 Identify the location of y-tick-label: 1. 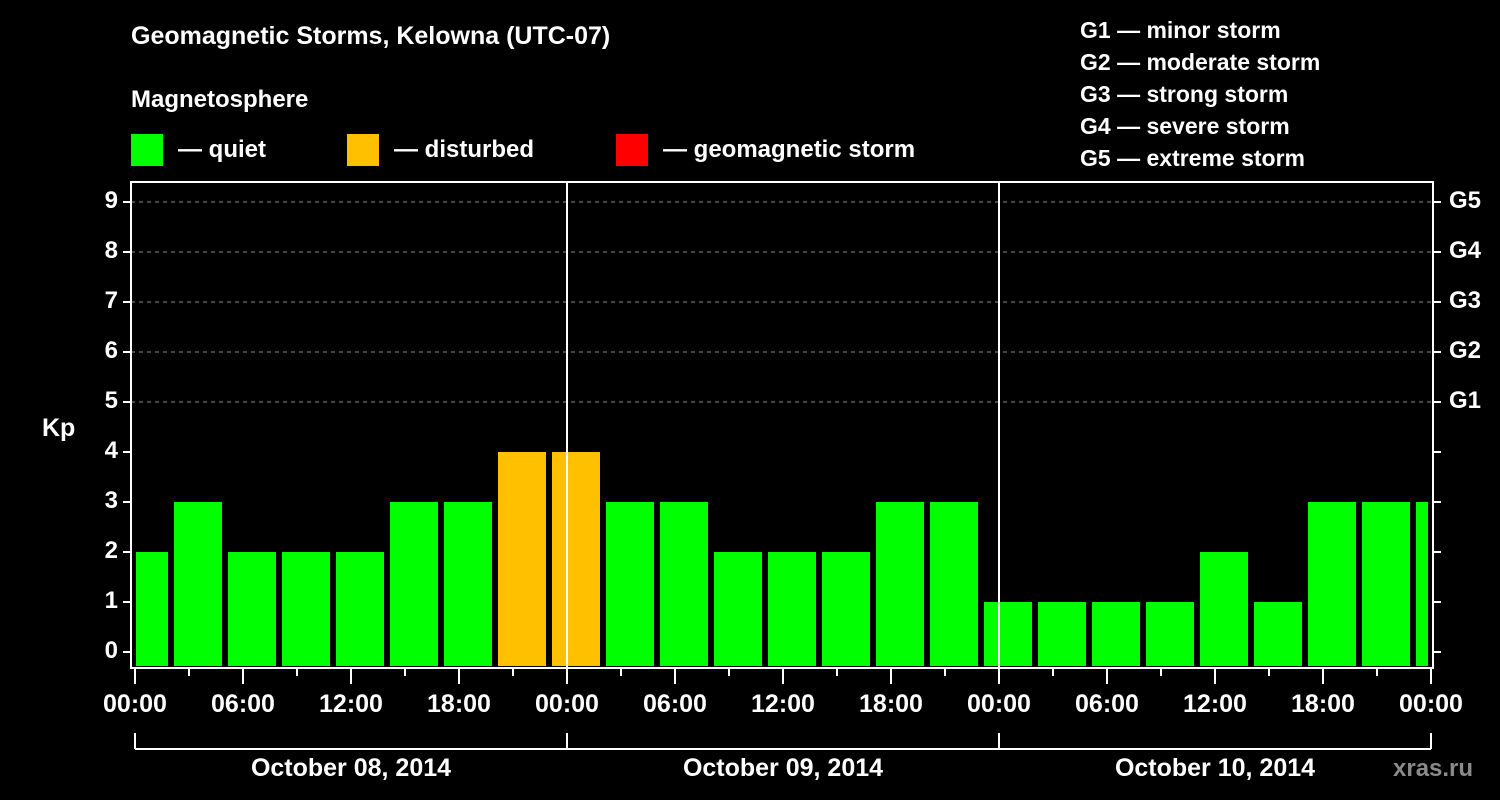
(111, 600).